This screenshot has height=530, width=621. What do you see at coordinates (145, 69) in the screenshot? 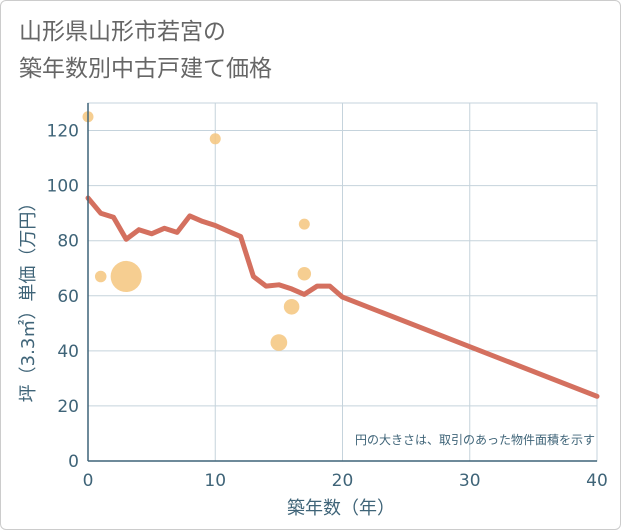
I see `chart-title-line-2: 築年数別中古戸建て価格` at bounding box center [145, 69].